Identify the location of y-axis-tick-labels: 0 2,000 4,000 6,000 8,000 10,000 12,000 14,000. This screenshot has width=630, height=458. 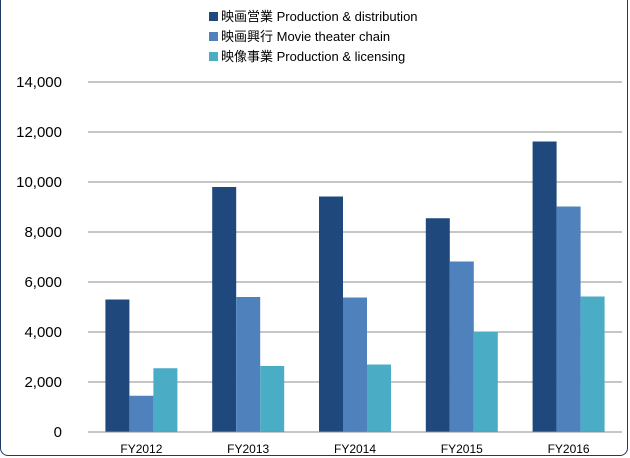
(39, 257).